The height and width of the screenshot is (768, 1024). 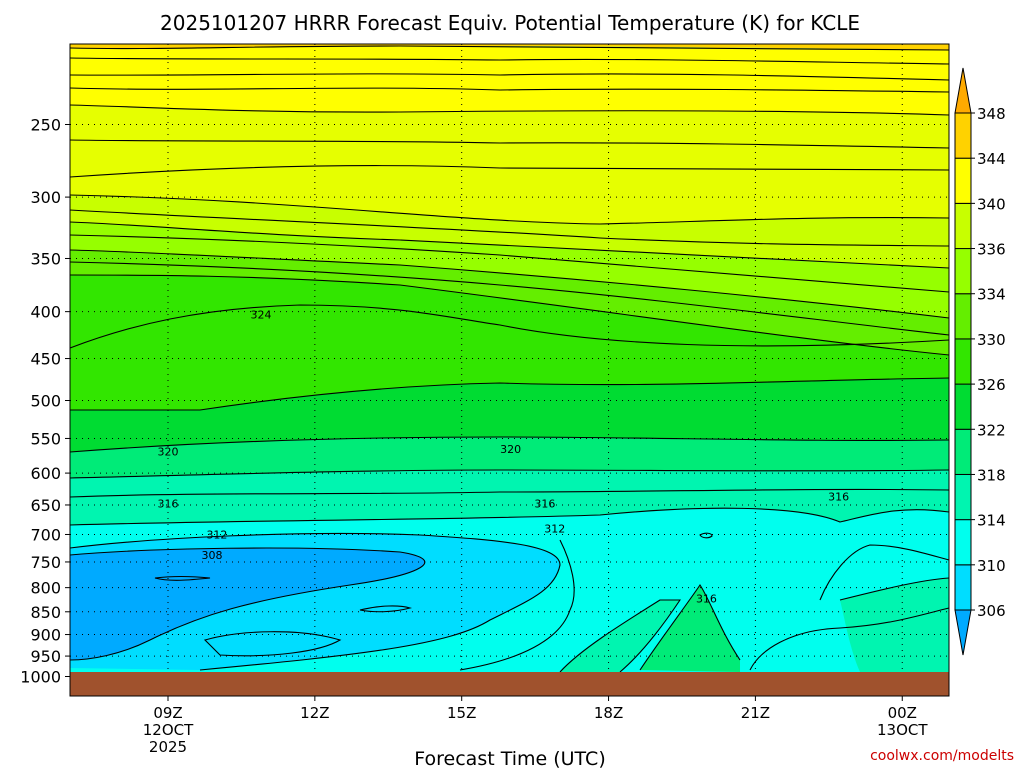 What do you see at coordinates (45, 359) in the screenshot?
I see `y-tick-label: 450` at bounding box center [45, 359].